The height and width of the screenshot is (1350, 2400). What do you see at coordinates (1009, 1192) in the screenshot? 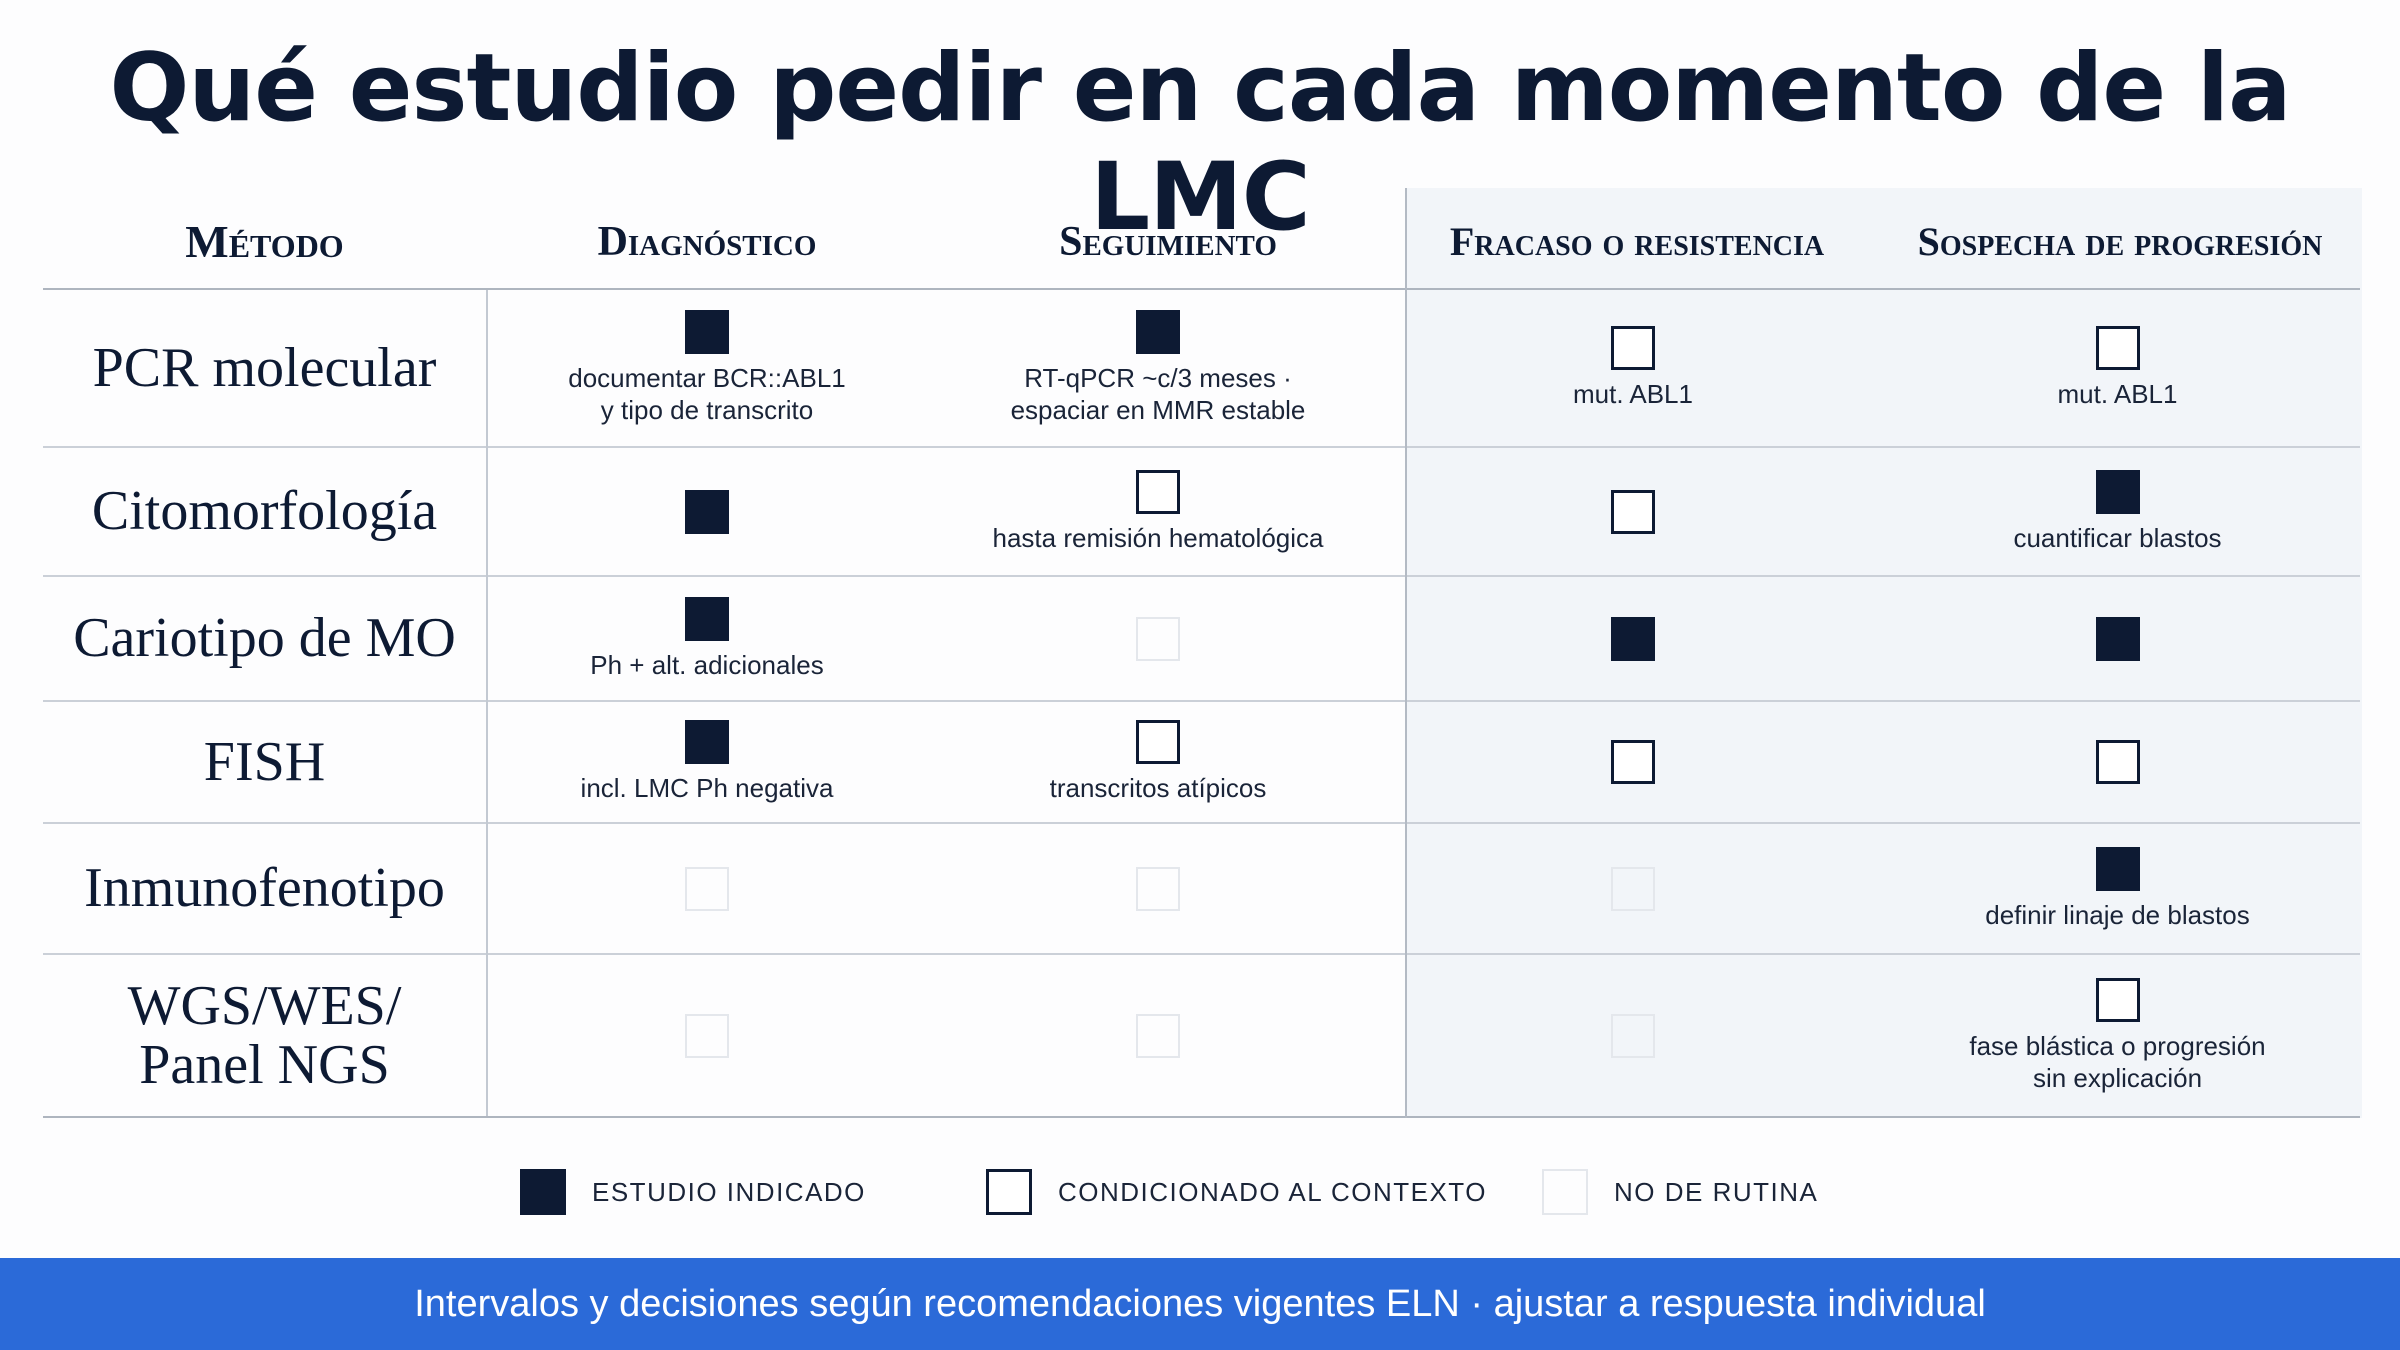
I see `conditional-swatch-icon` at bounding box center [1009, 1192].